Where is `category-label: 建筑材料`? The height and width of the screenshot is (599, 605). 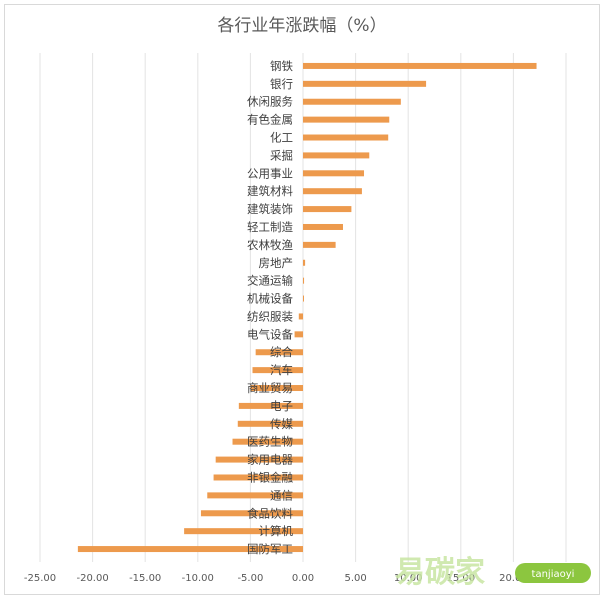
category-label: 建筑材料 is located at coordinates (270, 191).